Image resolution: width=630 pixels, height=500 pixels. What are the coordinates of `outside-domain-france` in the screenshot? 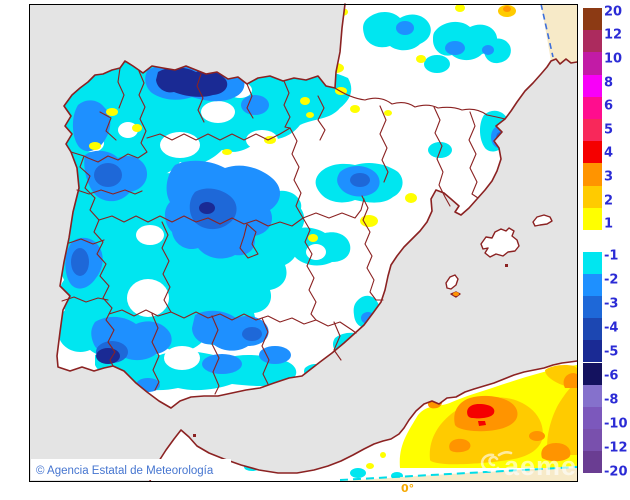 It's located at (559, 34).